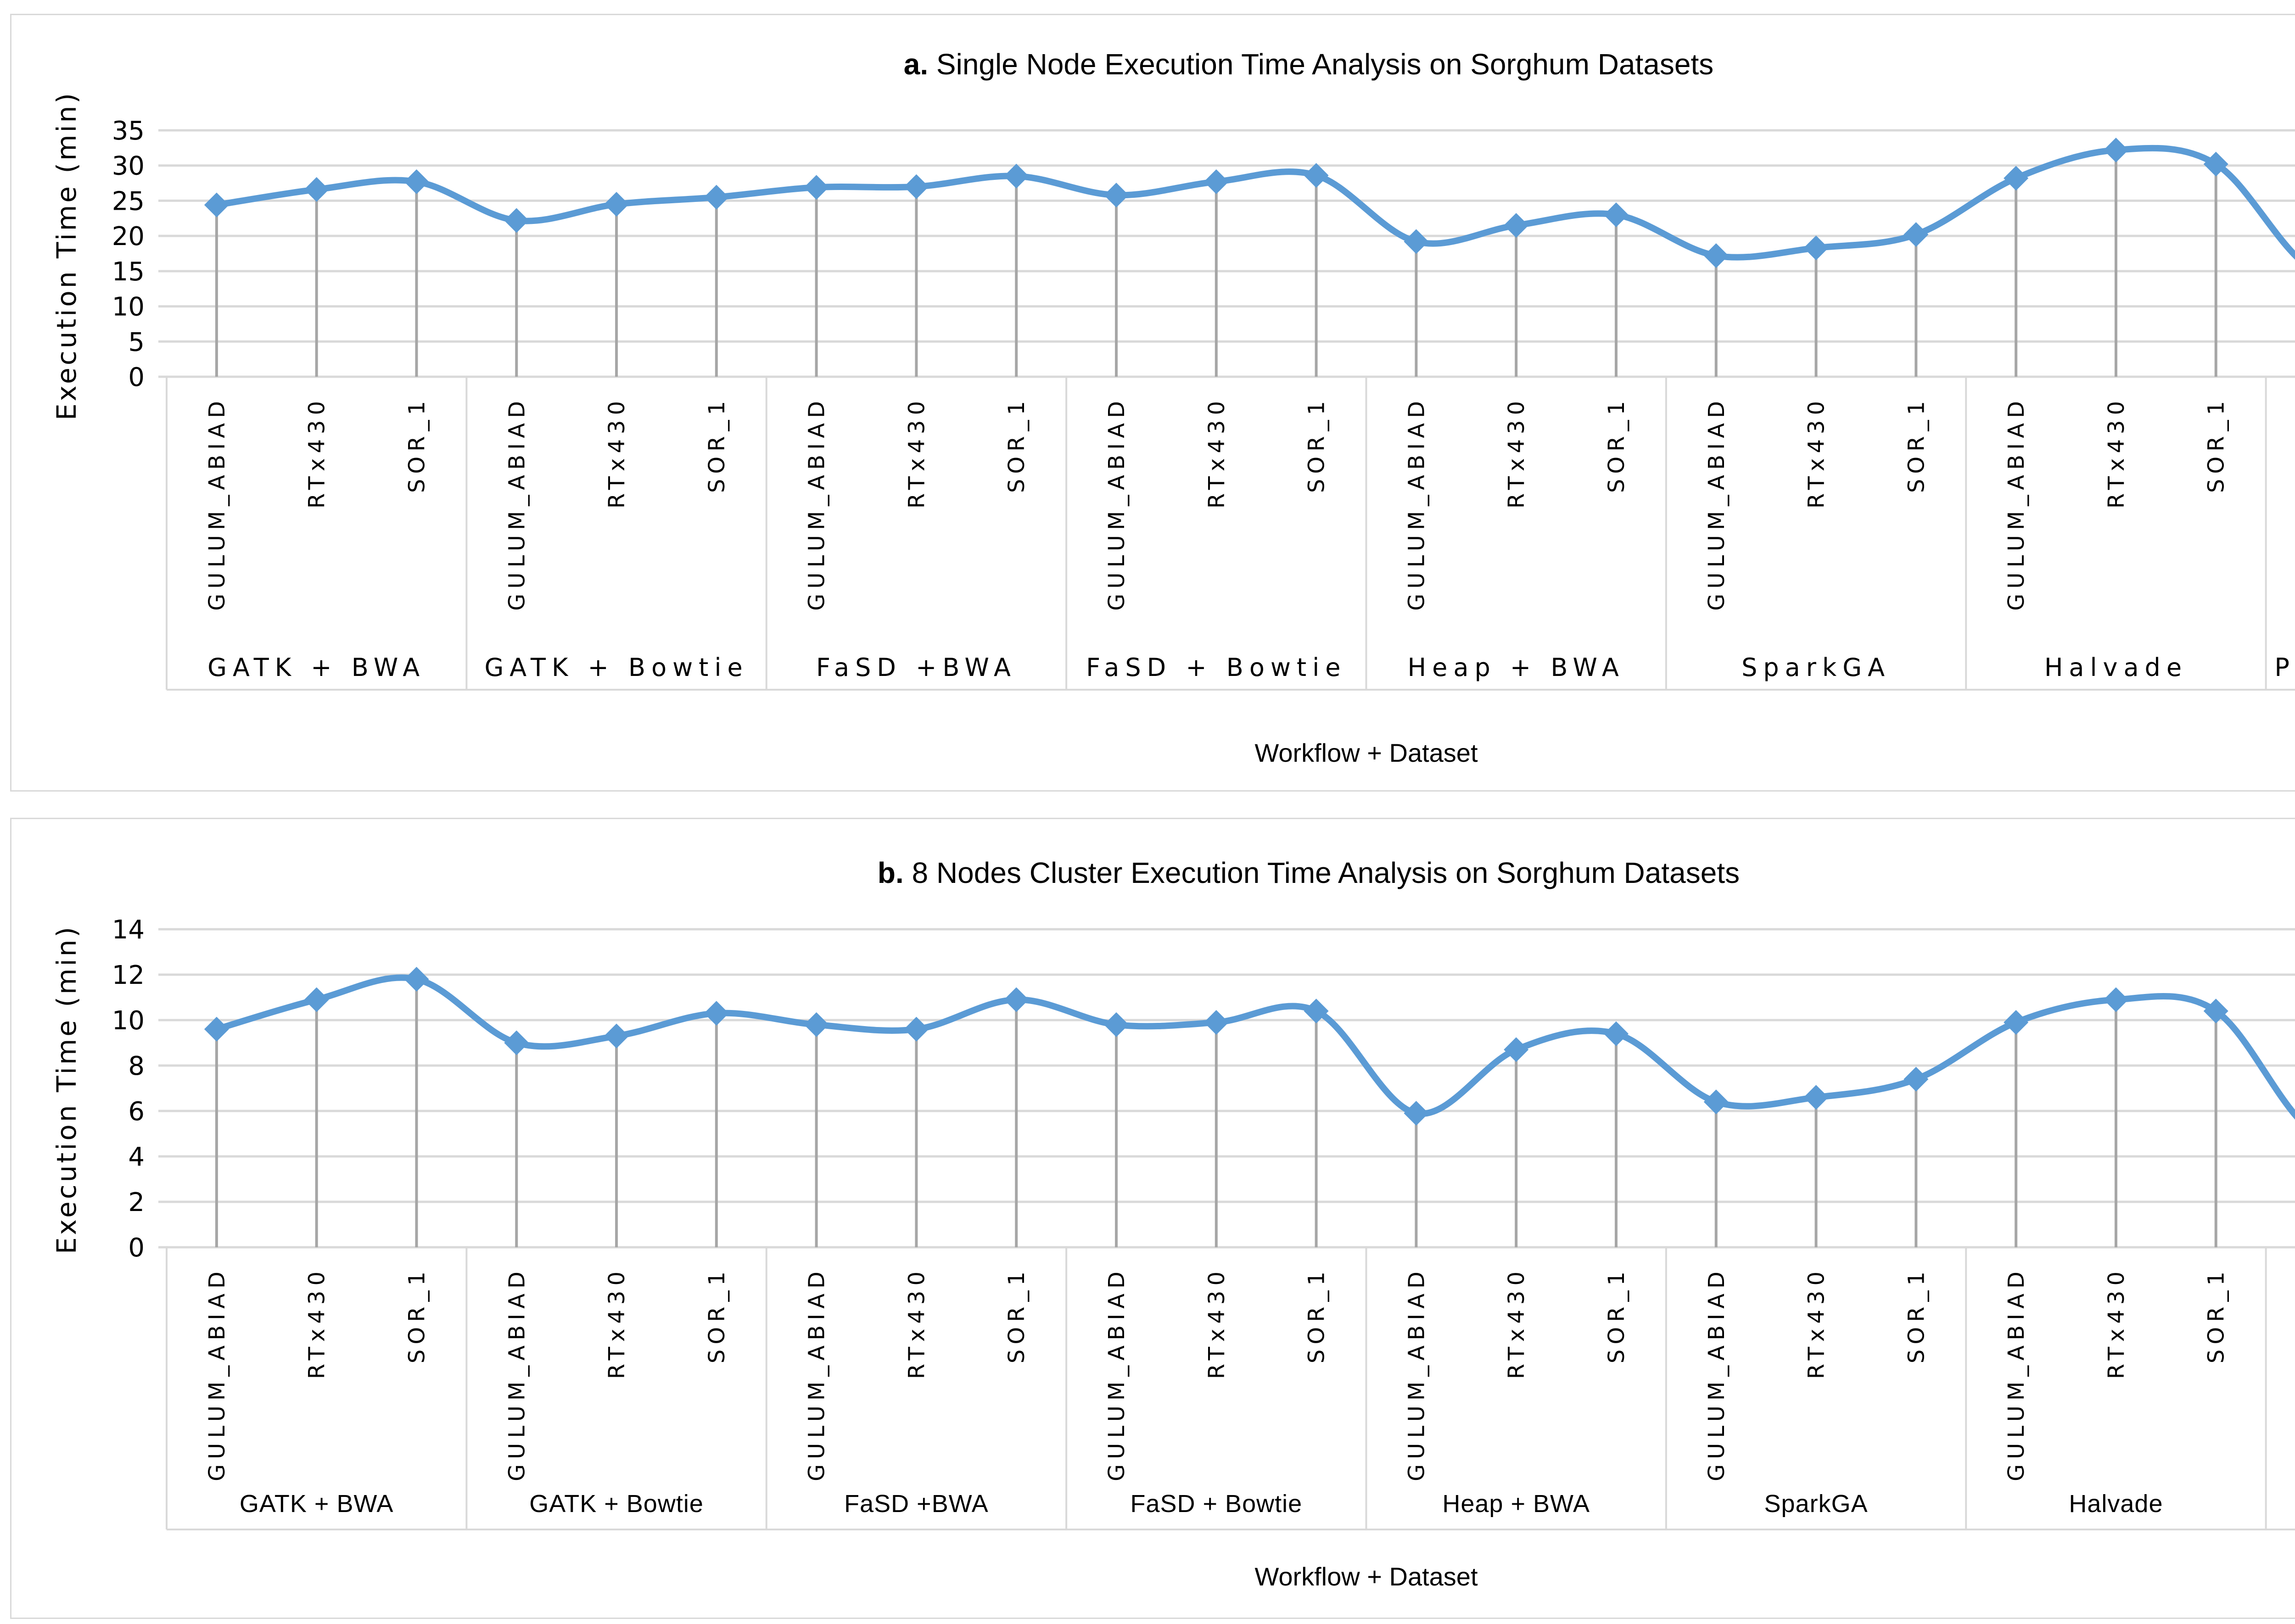 The width and height of the screenshot is (2295, 1624). I want to click on y-tick-label: 14, so click(128, 930).